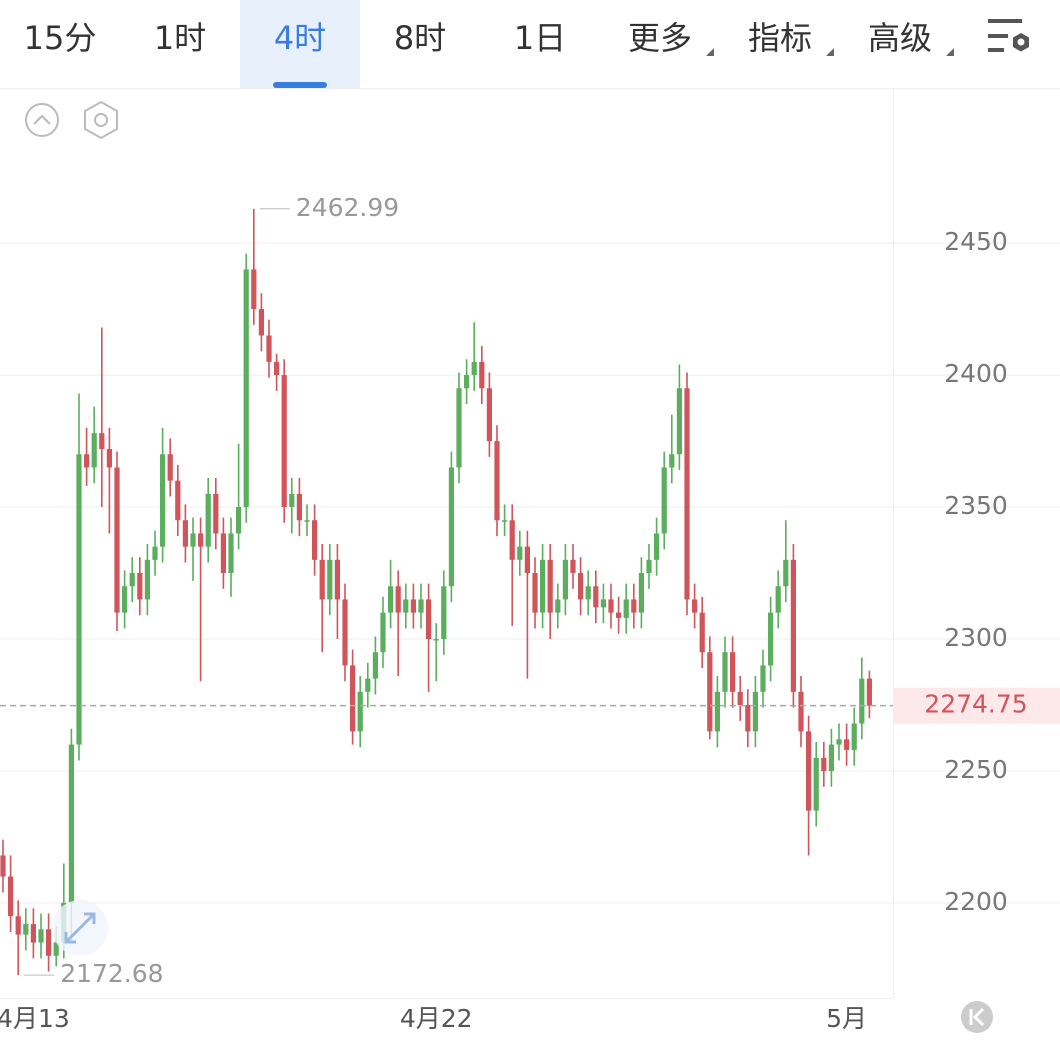 The image size is (1060, 1049). I want to click on hex-settings-icon, so click(101, 120).